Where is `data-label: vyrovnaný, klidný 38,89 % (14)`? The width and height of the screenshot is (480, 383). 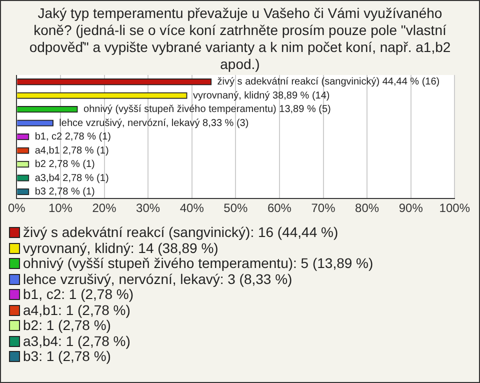
data-label: vyrovnaný, klidný 38,89 % (14) is located at coordinates (261, 96).